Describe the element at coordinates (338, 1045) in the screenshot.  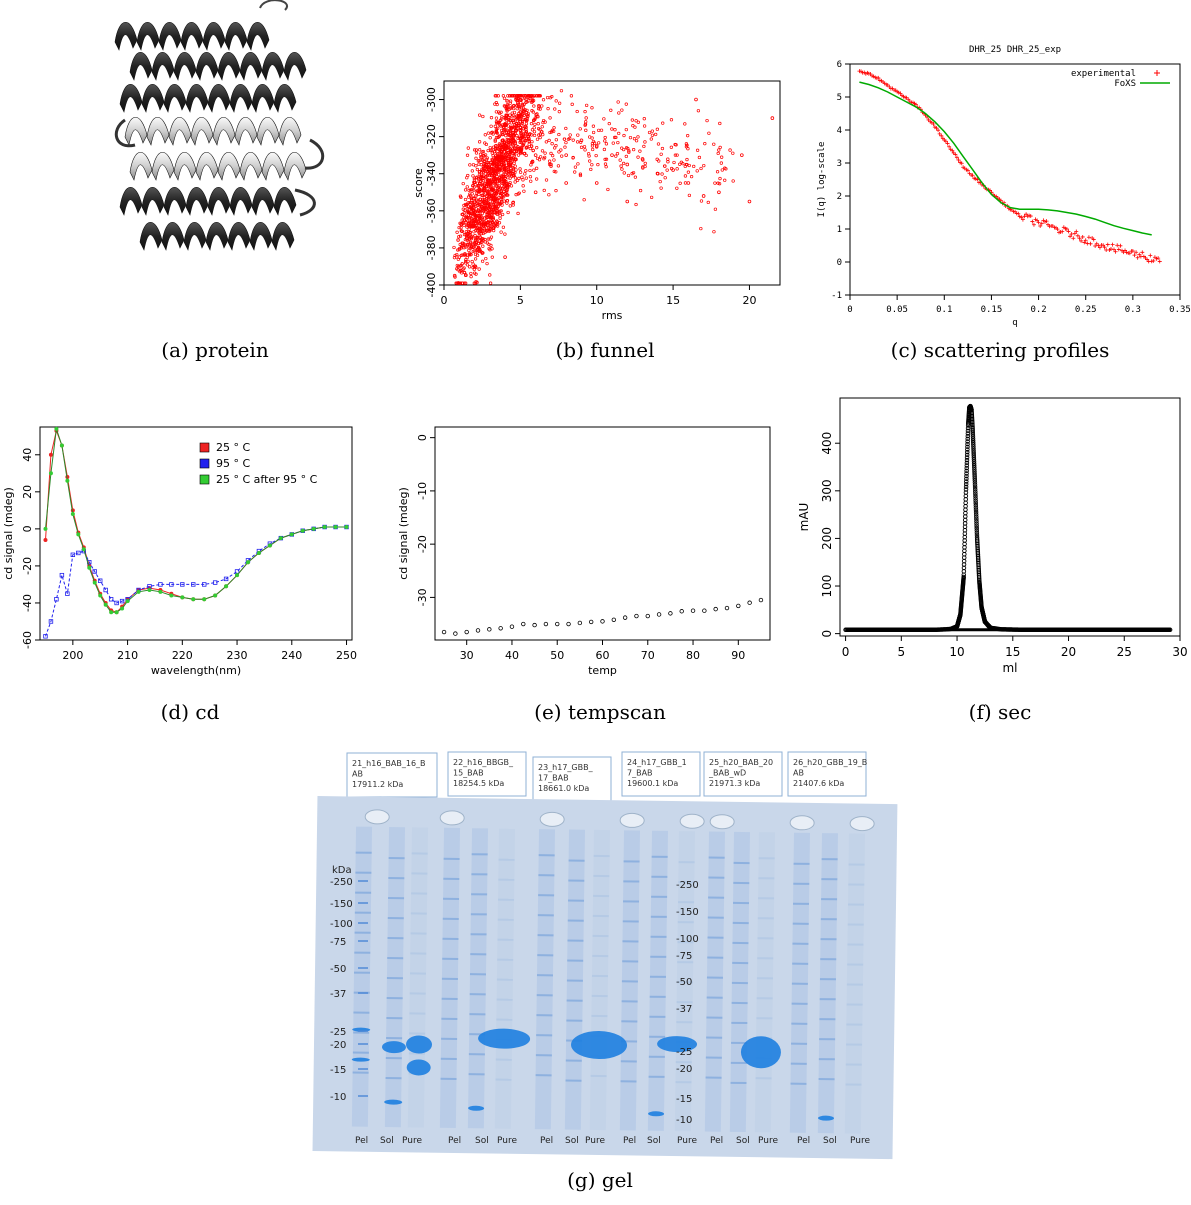
I see `gel-ladder-mark-left: -20` at that location.